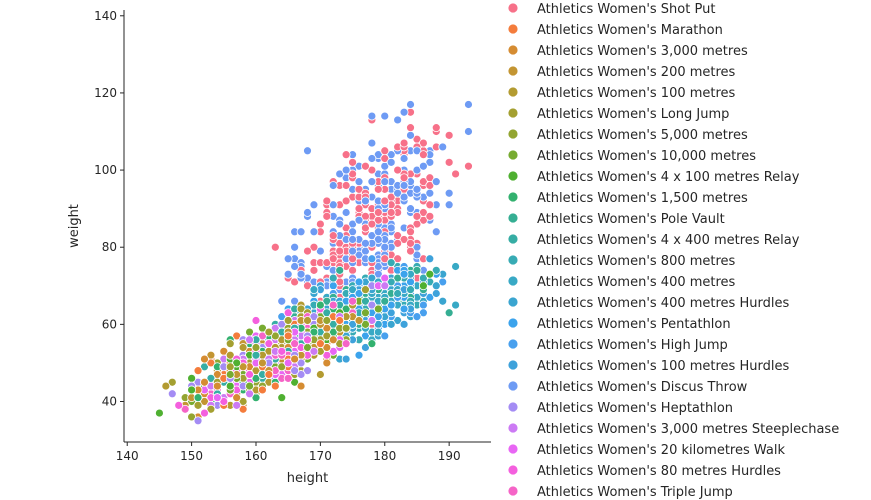  What do you see at coordinates (636, 282) in the screenshot?
I see `legend-label-13: Athletics Women's 400 metres` at bounding box center [636, 282].